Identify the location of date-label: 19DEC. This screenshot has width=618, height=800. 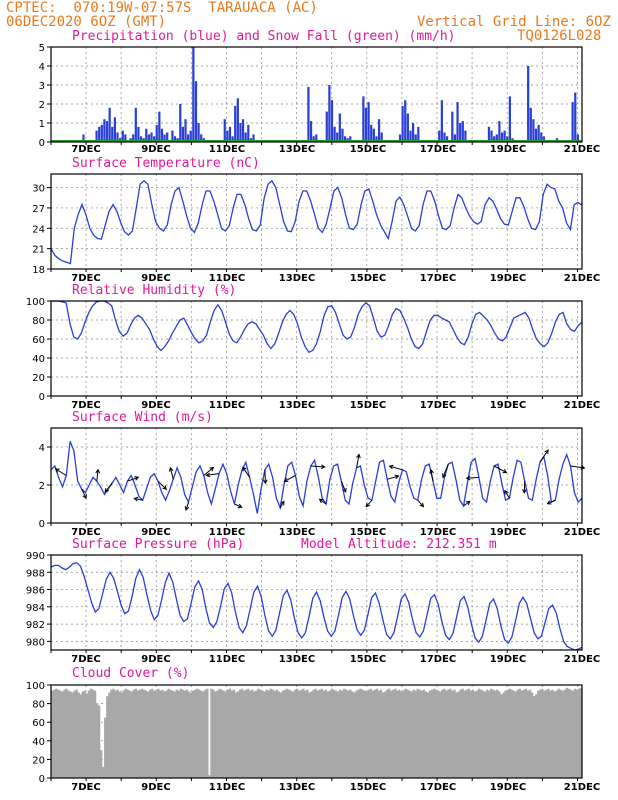
(508, 405).